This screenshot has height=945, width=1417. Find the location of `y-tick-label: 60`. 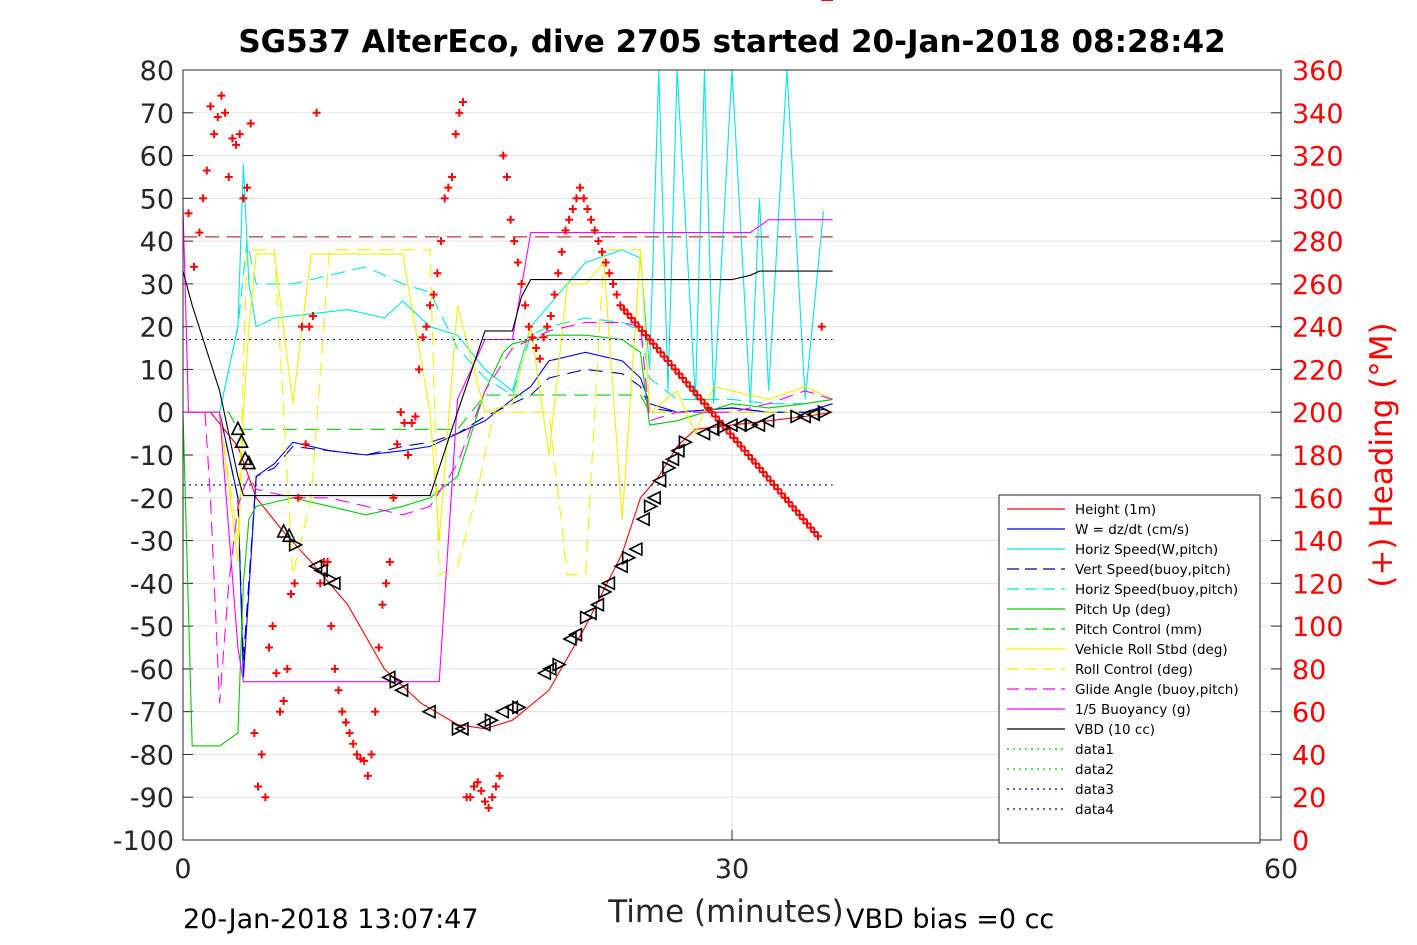

y-tick-label: 60 is located at coordinates (157, 157).